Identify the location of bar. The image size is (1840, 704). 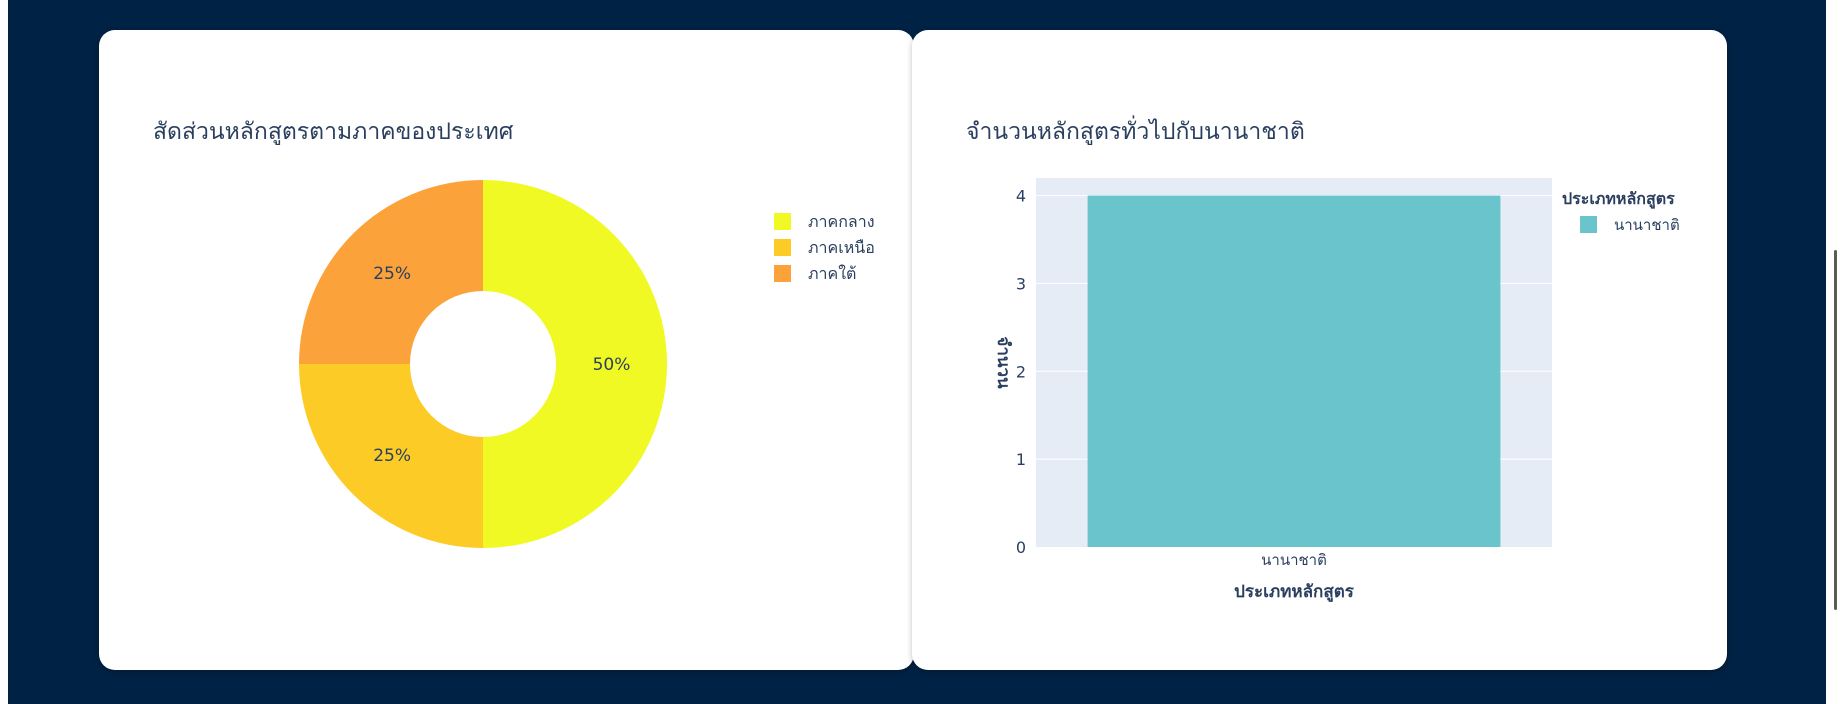
(1294, 371).